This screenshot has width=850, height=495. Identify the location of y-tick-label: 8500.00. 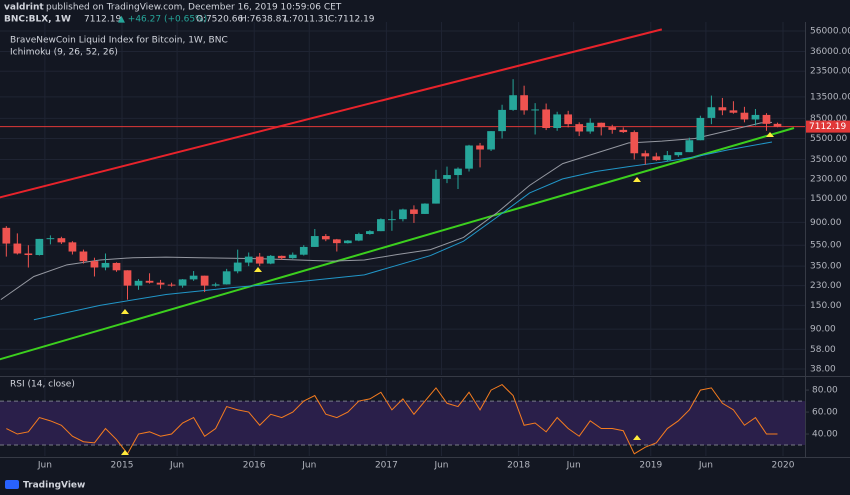
(828, 119).